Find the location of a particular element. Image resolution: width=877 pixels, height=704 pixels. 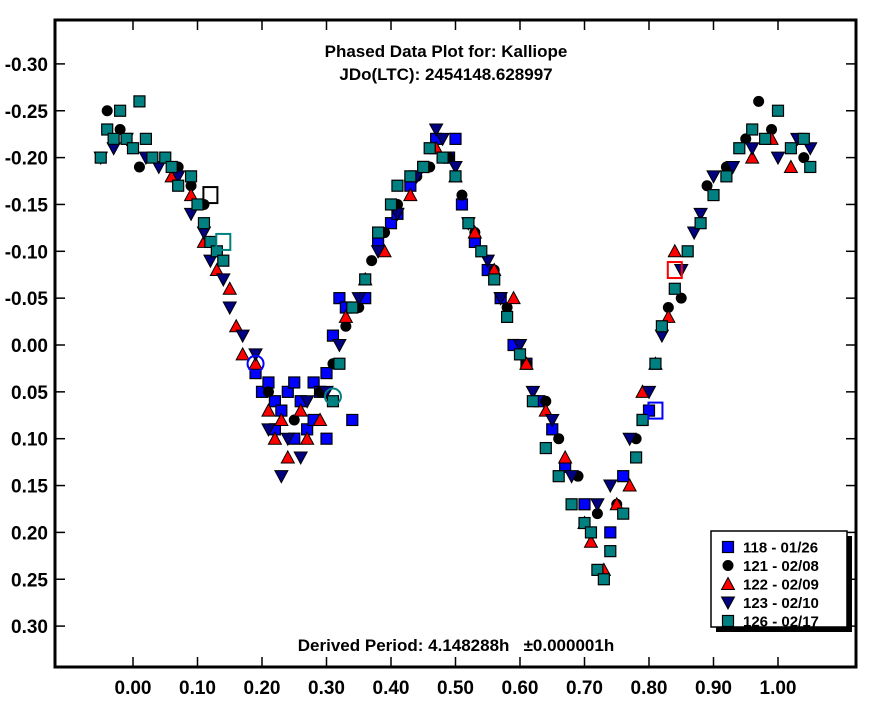

chart-subtitle: JDo(LTC): 2454148.628997 is located at coordinates (445, 74).